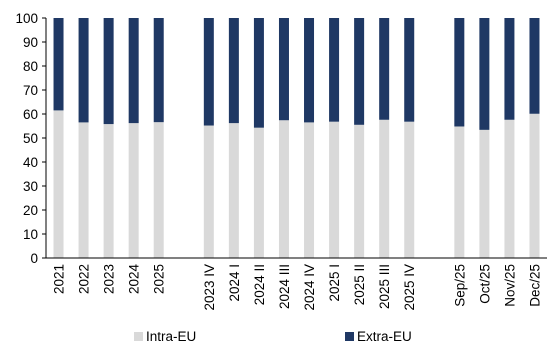 This screenshot has width=547, height=344. I want to click on y-tick-label: 40, so click(30, 162).